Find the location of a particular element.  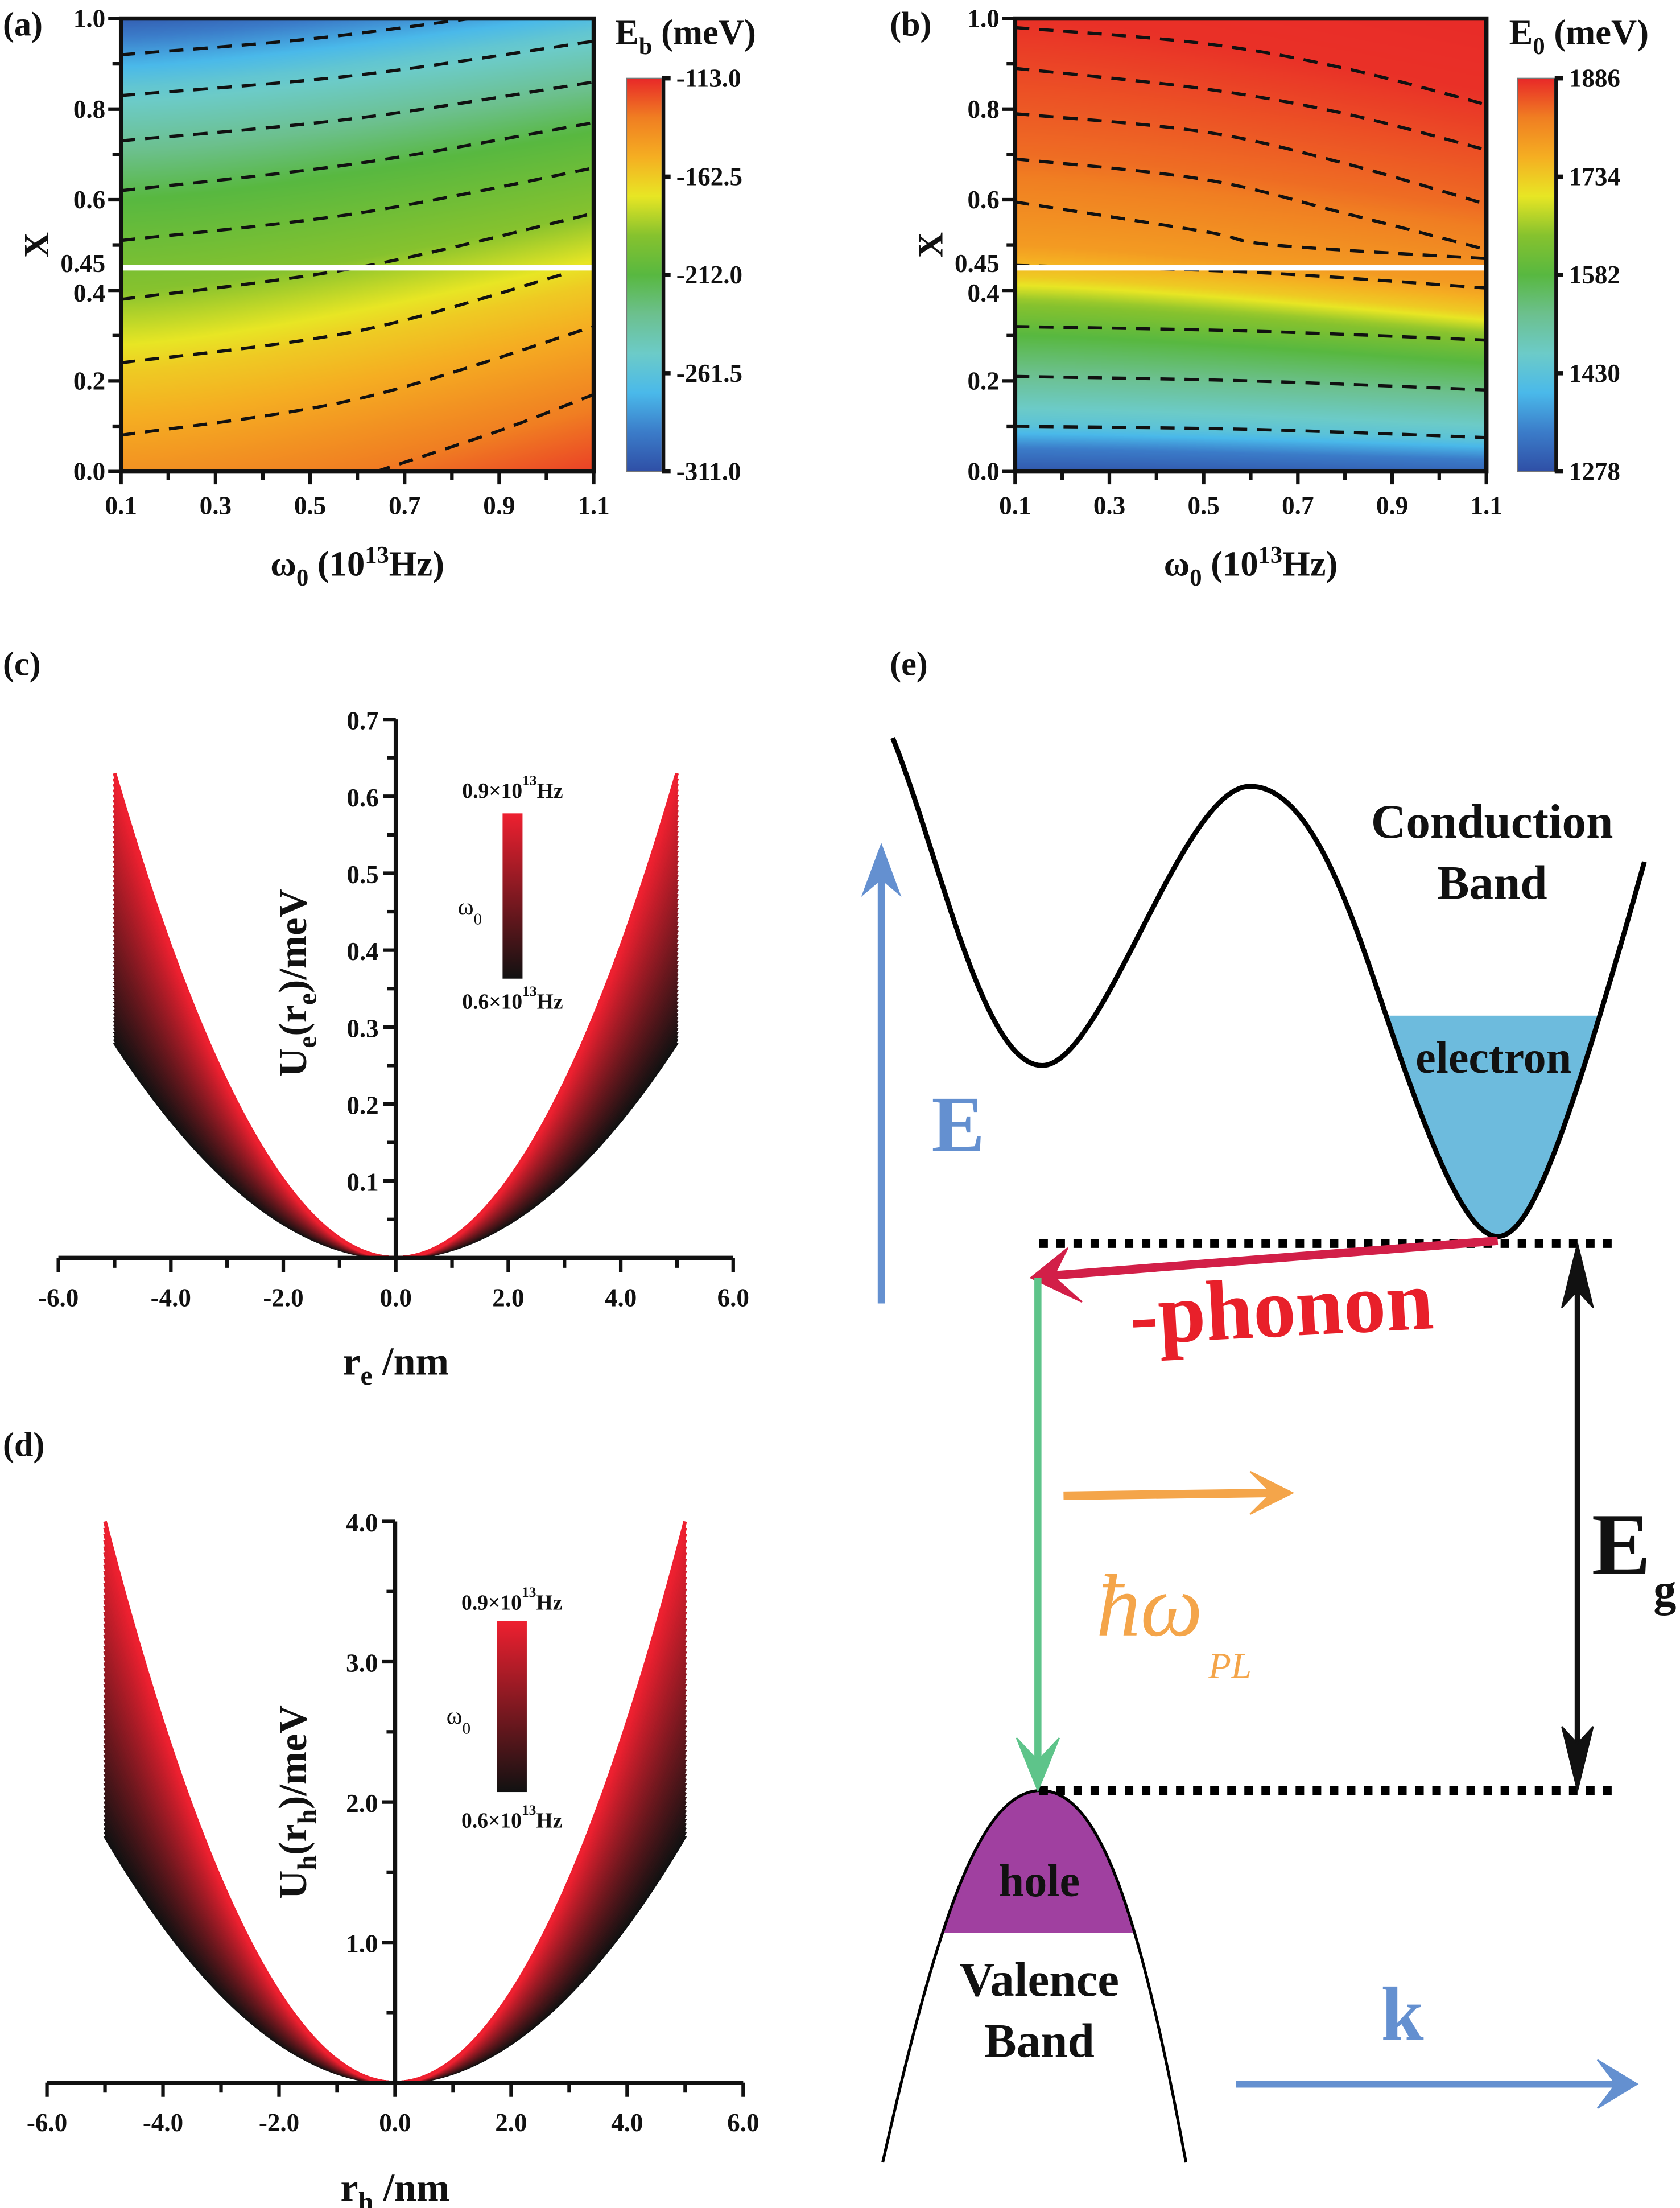

y-tick-label: 1.0 is located at coordinates (983, 19).